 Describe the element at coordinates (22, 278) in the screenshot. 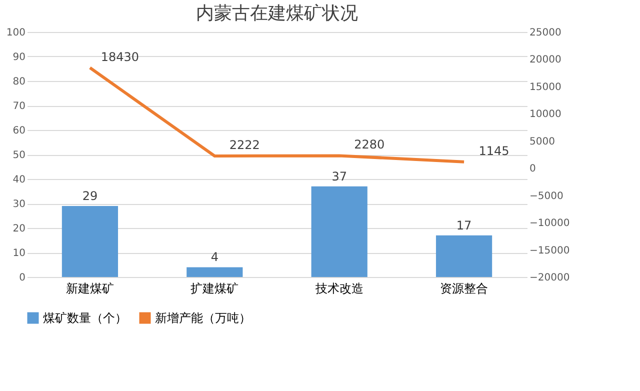

I see `y-tick-label: 0` at that location.